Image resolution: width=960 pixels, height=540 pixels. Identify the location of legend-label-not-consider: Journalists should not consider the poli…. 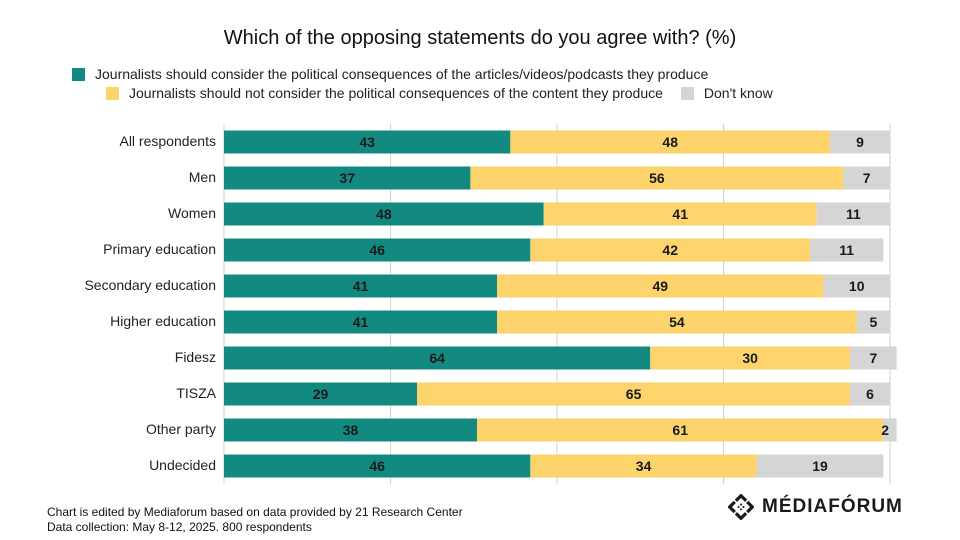
(396, 93).